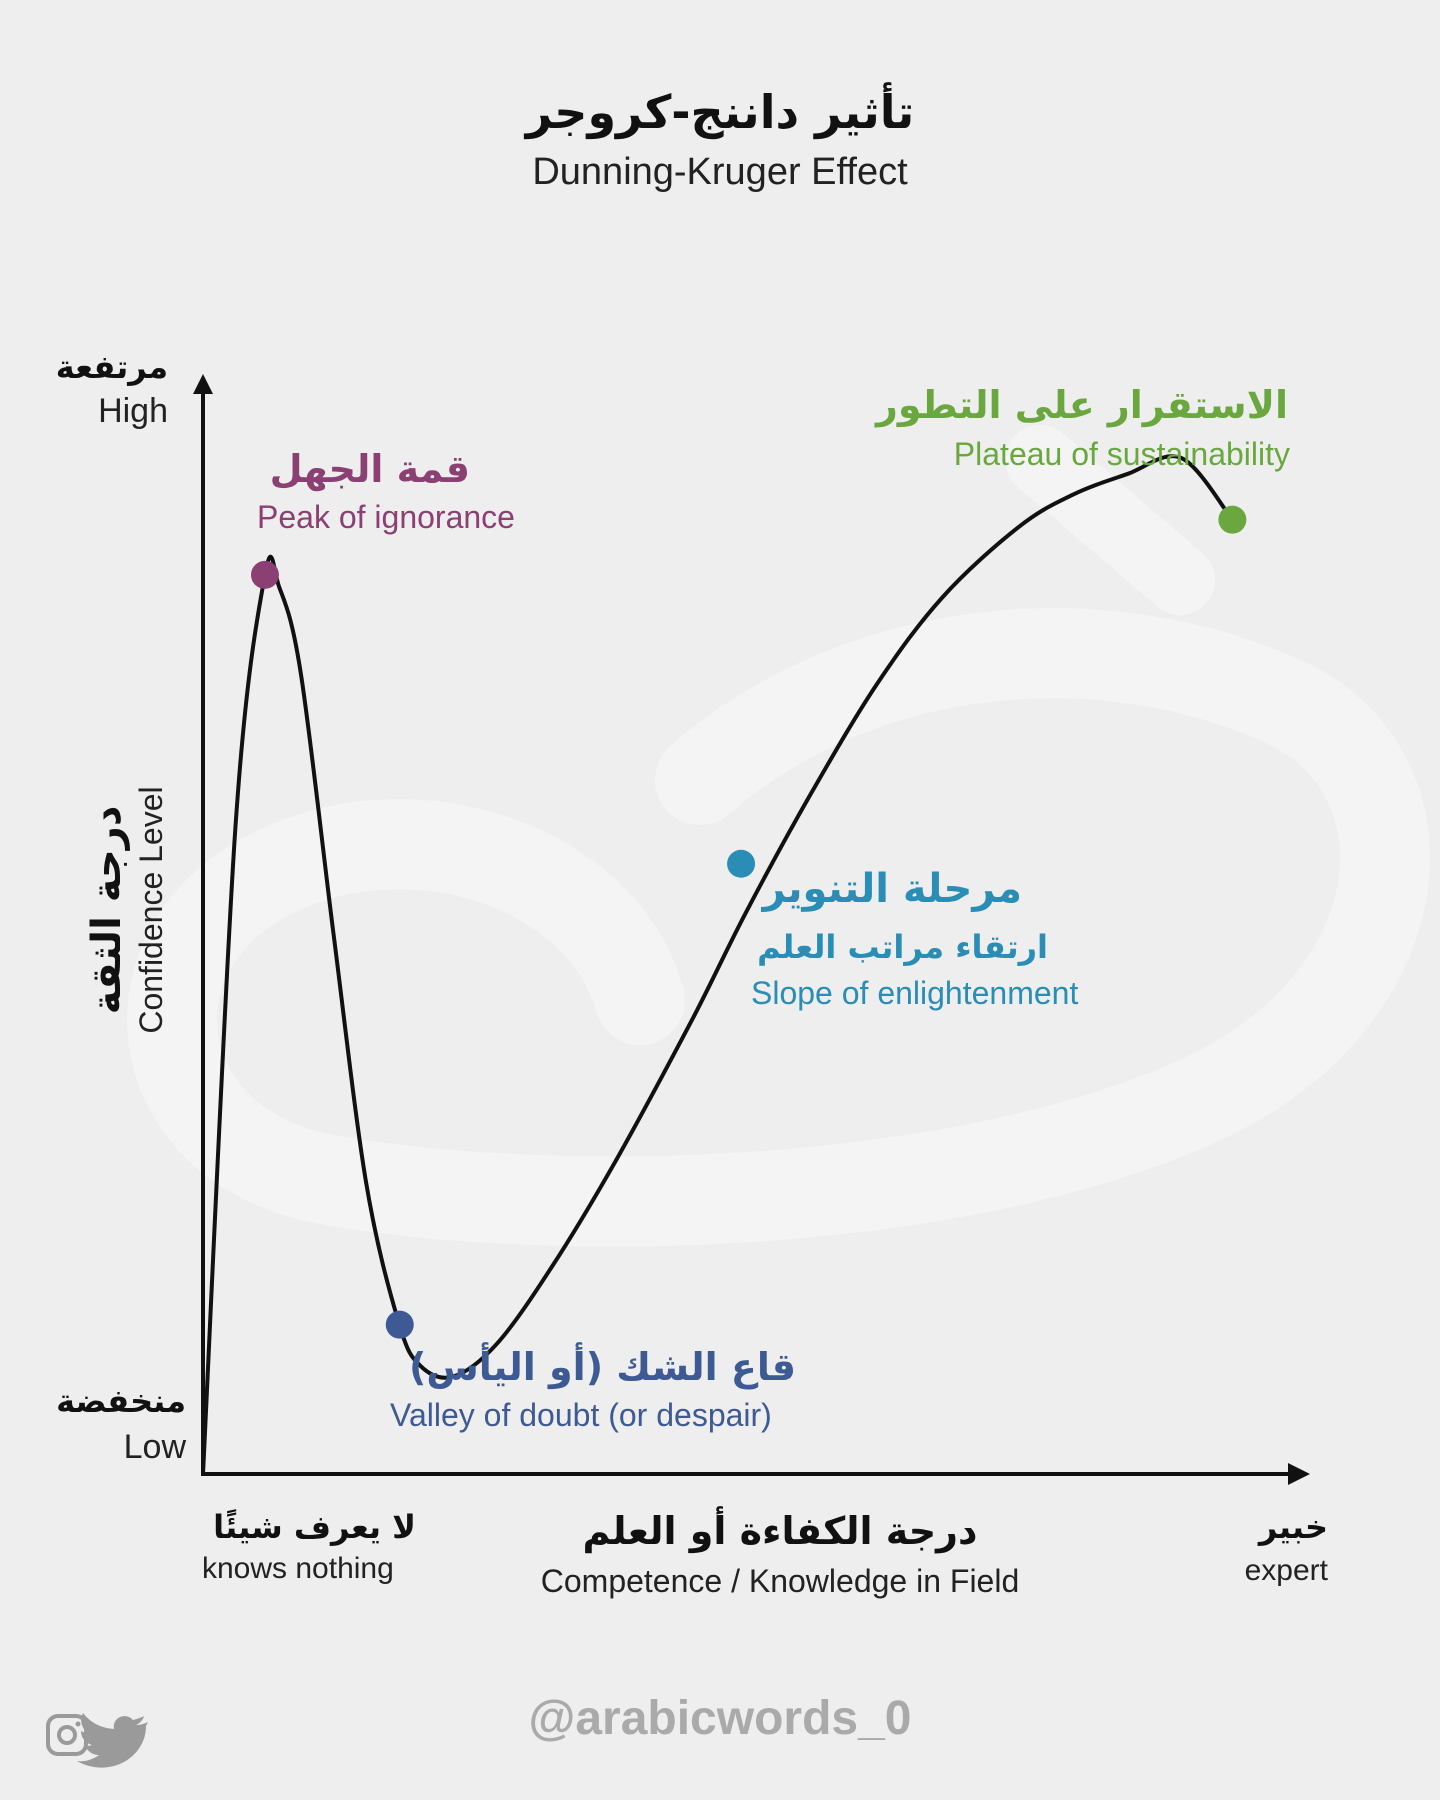 Image resolution: width=1440 pixels, height=1800 pixels. What do you see at coordinates (719, 110) in the screenshot?
I see `title-ar: تأثير داننج-كروجر` at bounding box center [719, 110].